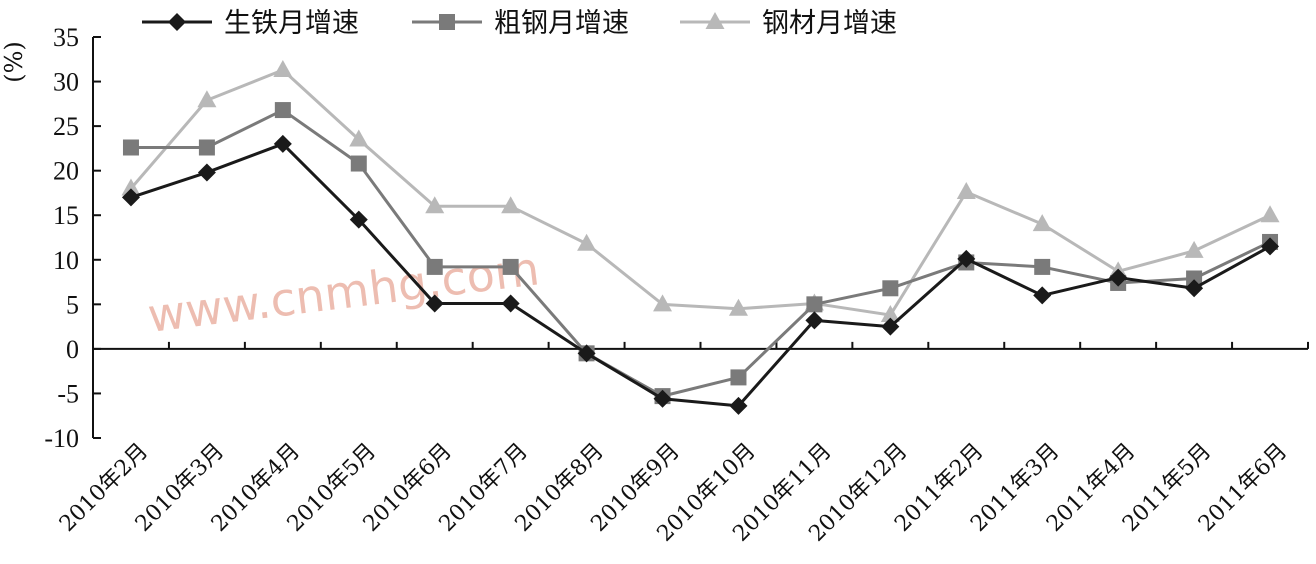 This screenshot has width=1316, height=564. Describe the element at coordinates (68, 393) in the screenshot. I see `y-tick-label: -5` at that location.